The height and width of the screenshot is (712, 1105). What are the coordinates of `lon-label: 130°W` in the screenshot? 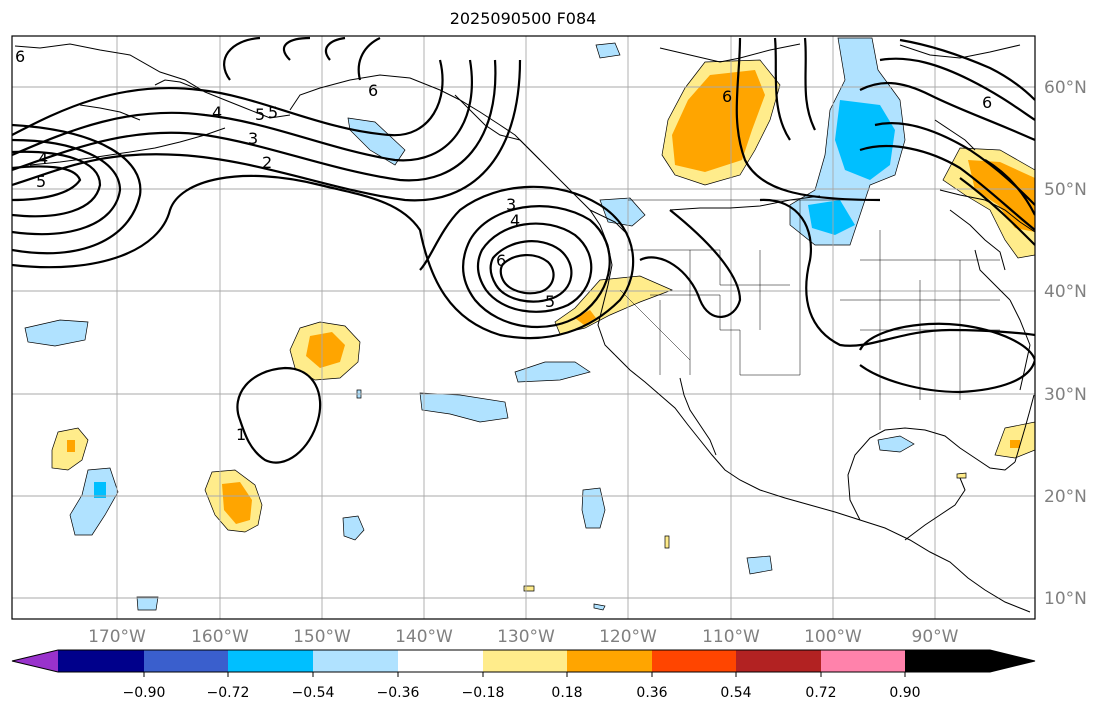 It's located at (526, 637).